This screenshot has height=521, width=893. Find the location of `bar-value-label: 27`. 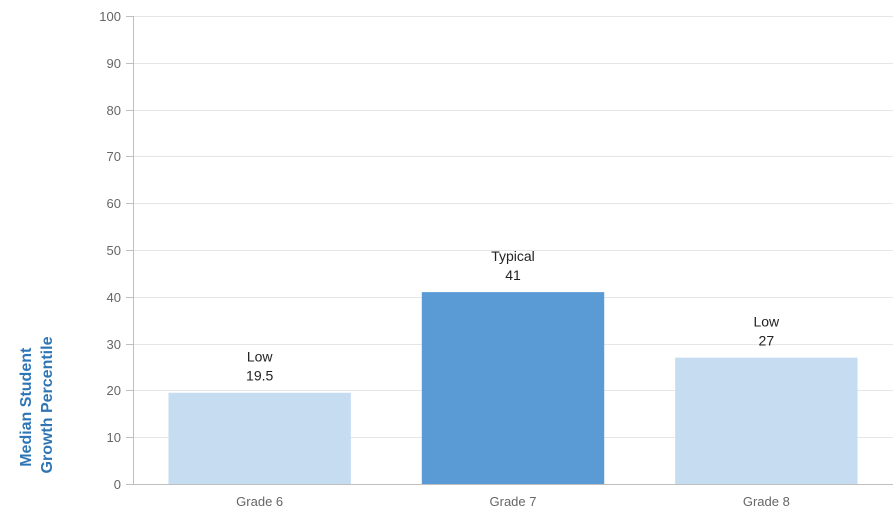

bar-value-label: 27 is located at coordinates (767, 341).